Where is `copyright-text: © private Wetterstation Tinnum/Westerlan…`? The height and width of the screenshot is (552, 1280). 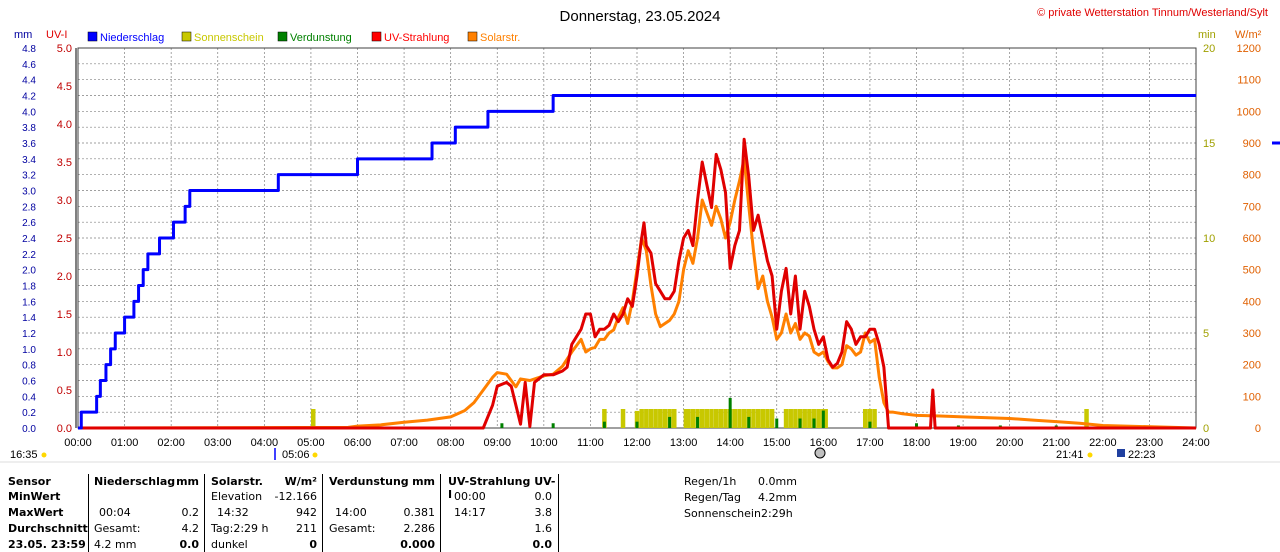 copyright-text: © private Wetterstation Tinnum/Westerlan… is located at coordinates (1152, 13).